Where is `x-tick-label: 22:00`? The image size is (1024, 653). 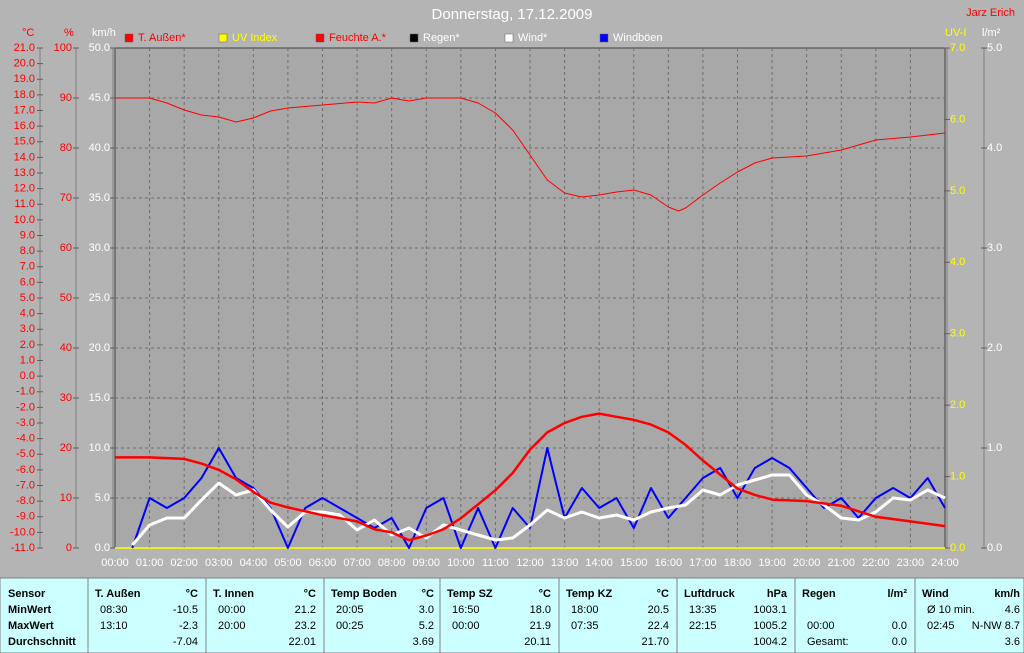 x-tick-label: 22:00 is located at coordinates (876, 563).